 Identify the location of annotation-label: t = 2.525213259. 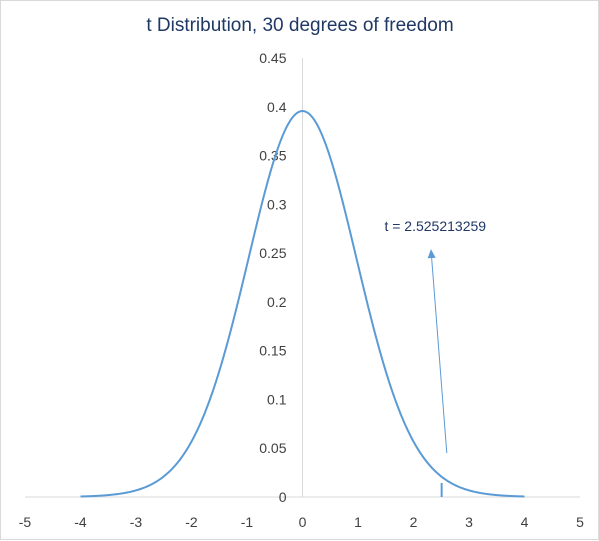
(435, 226).